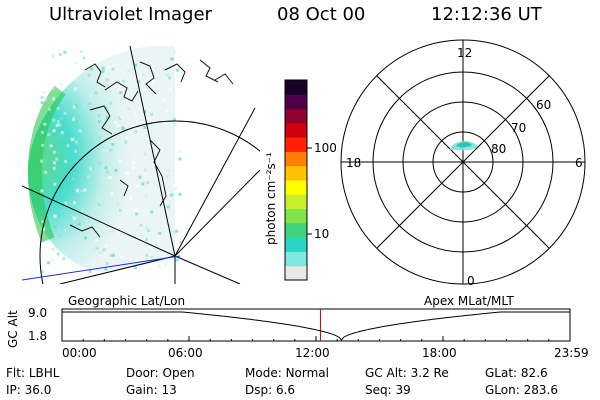  What do you see at coordinates (142, 390) in the screenshot?
I see `info-gain-label: Gain:` at bounding box center [142, 390].